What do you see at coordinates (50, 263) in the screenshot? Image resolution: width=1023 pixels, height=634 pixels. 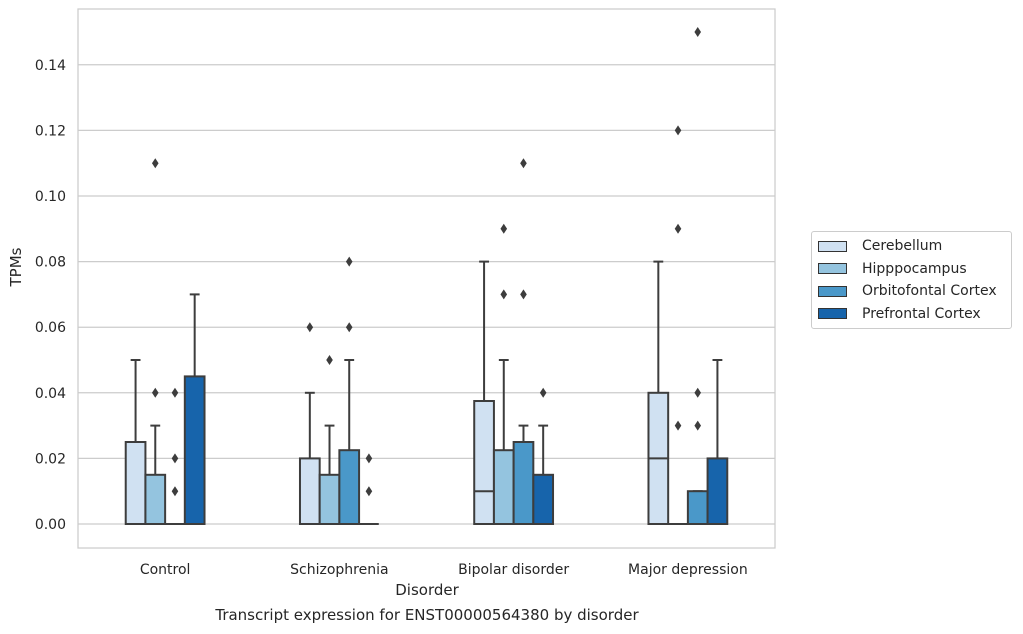 I see `y-tick-label: 0.08` at bounding box center [50, 263].